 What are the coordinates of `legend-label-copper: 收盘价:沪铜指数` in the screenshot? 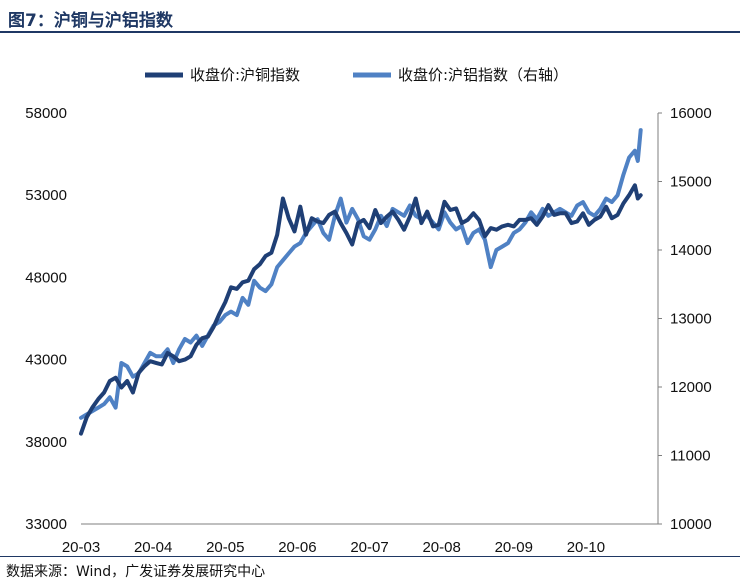 It's located at (245, 75).